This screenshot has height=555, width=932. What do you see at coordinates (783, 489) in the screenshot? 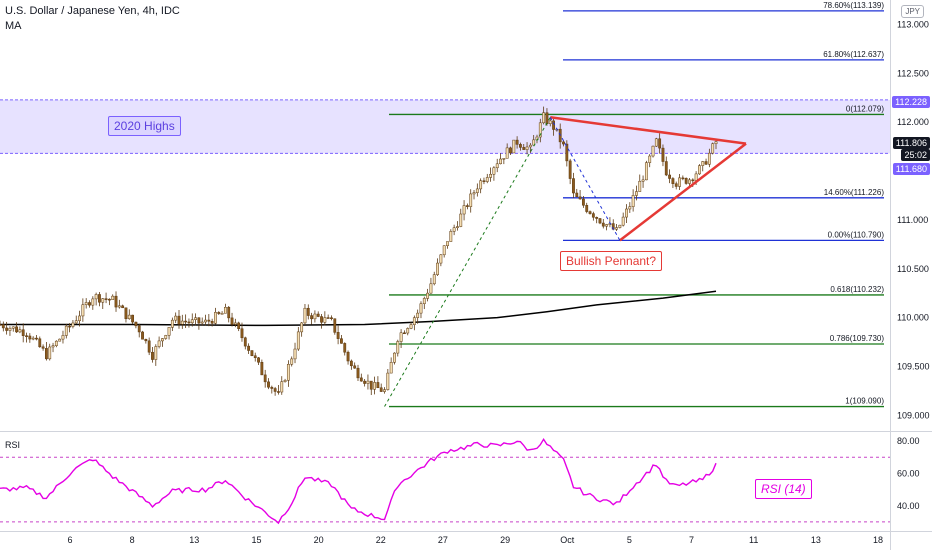
I see `rsi-legend: RSI (14)` at bounding box center [783, 489].